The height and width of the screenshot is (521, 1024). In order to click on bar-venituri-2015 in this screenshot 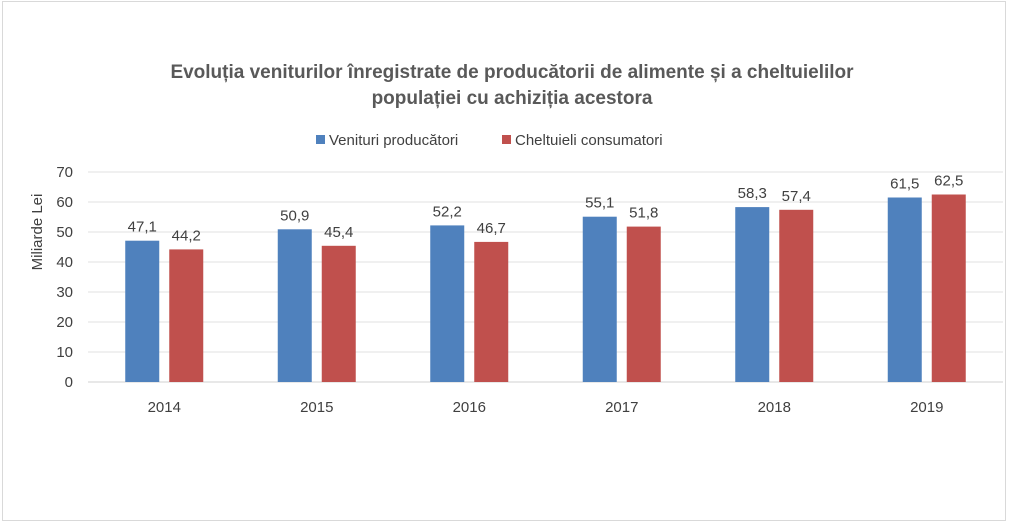, I will do `click(294, 305)`.